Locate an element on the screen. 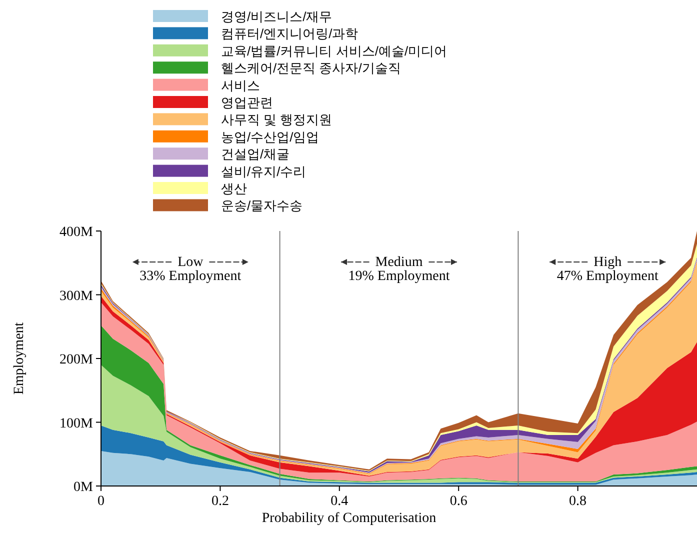  legend-label: 교육/법률/커뮤니티 서비스/예술/미디어 is located at coordinates (334, 50).